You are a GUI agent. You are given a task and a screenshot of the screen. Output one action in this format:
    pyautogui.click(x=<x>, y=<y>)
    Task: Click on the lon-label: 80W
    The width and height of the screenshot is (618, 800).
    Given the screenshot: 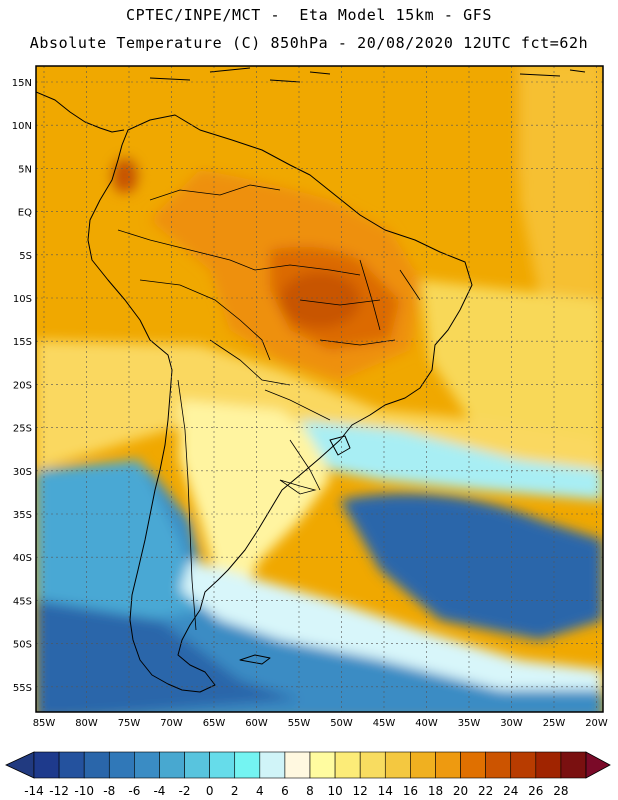 What is the action you would take?
    pyautogui.click(x=86, y=723)
    